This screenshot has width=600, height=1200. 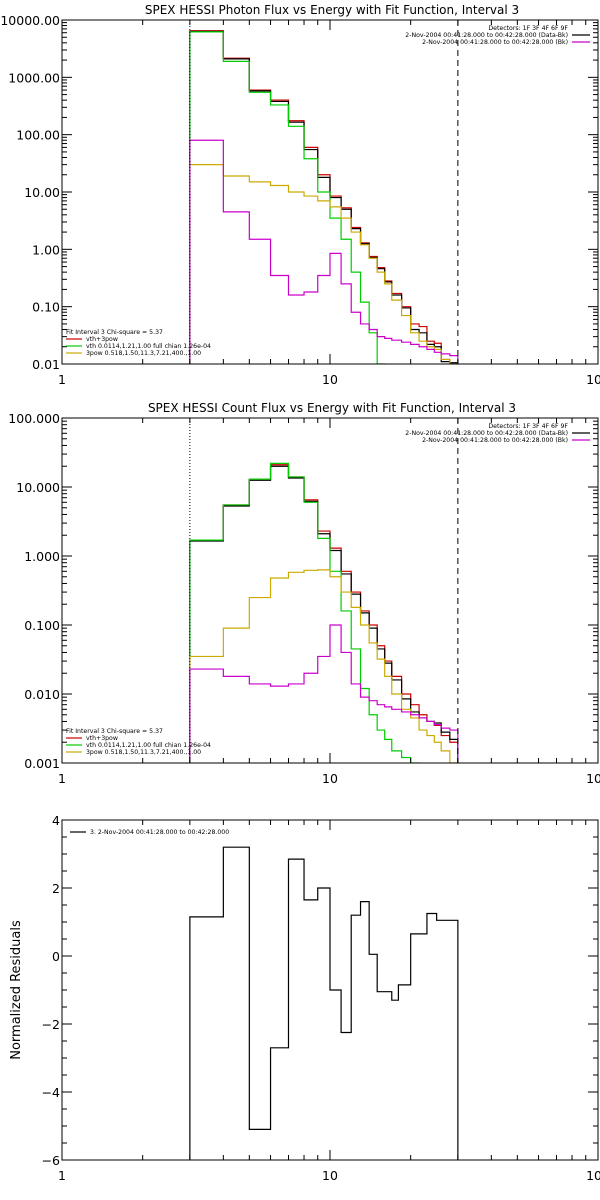 What do you see at coordinates (51, 1092) in the screenshot?
I see `residuals-y-tick-label: −4` at bounding box center [51, 1092].